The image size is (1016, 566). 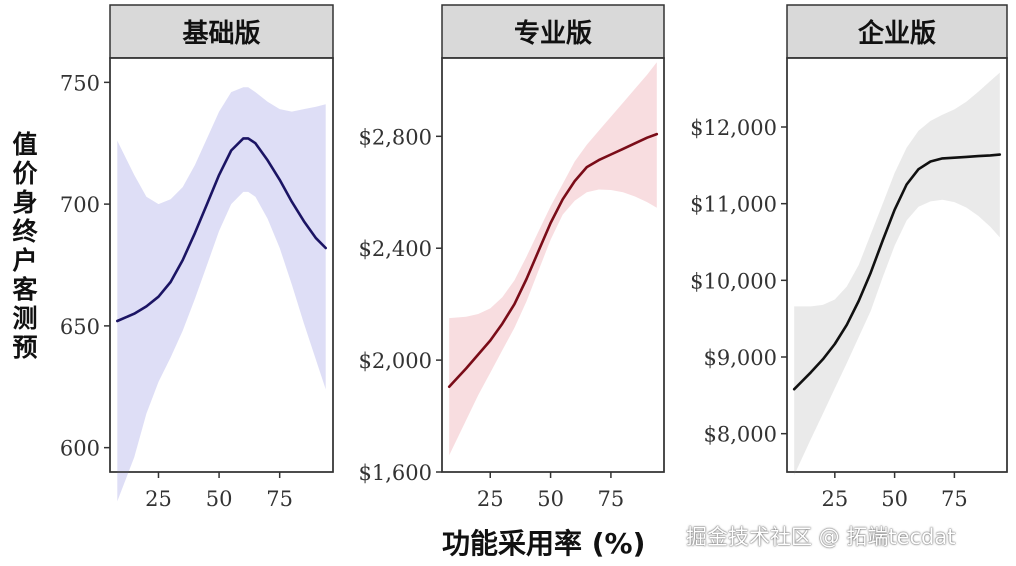 I want to click on y-tick-label: $9,000, so click(x=740, y=358).